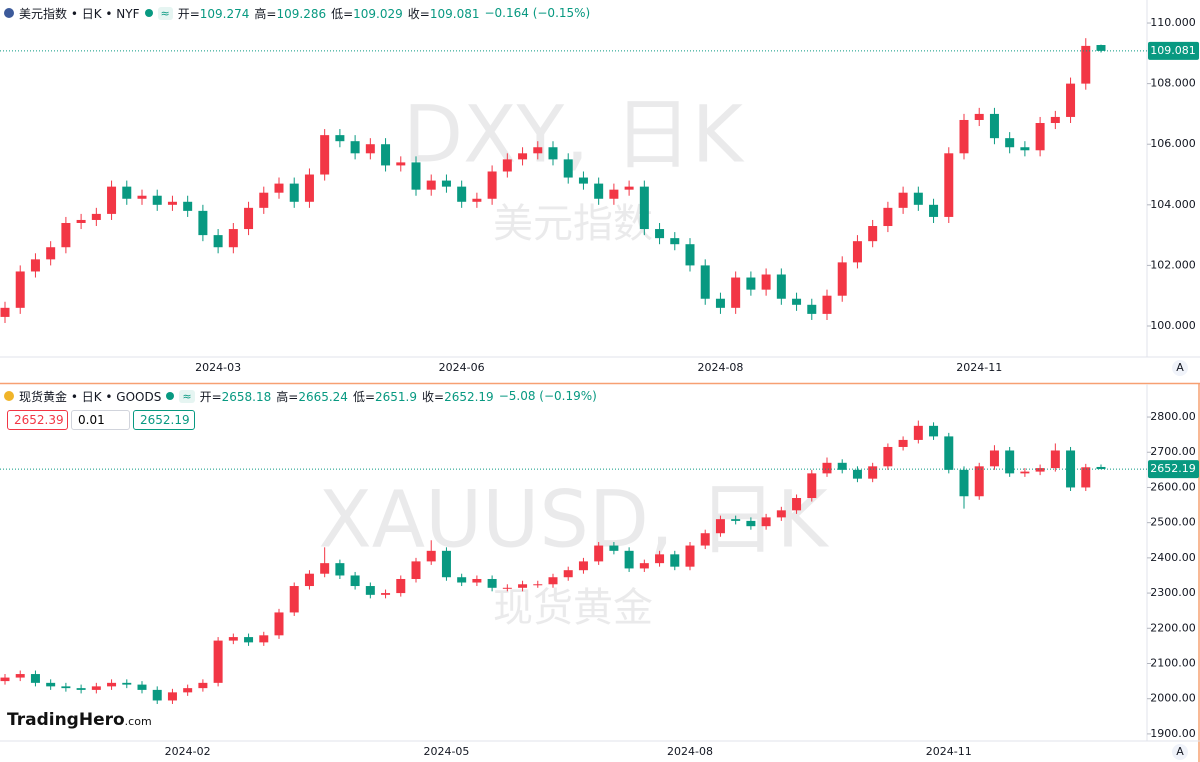  I want to click on close: 收=2652.19, so click(458, 396).